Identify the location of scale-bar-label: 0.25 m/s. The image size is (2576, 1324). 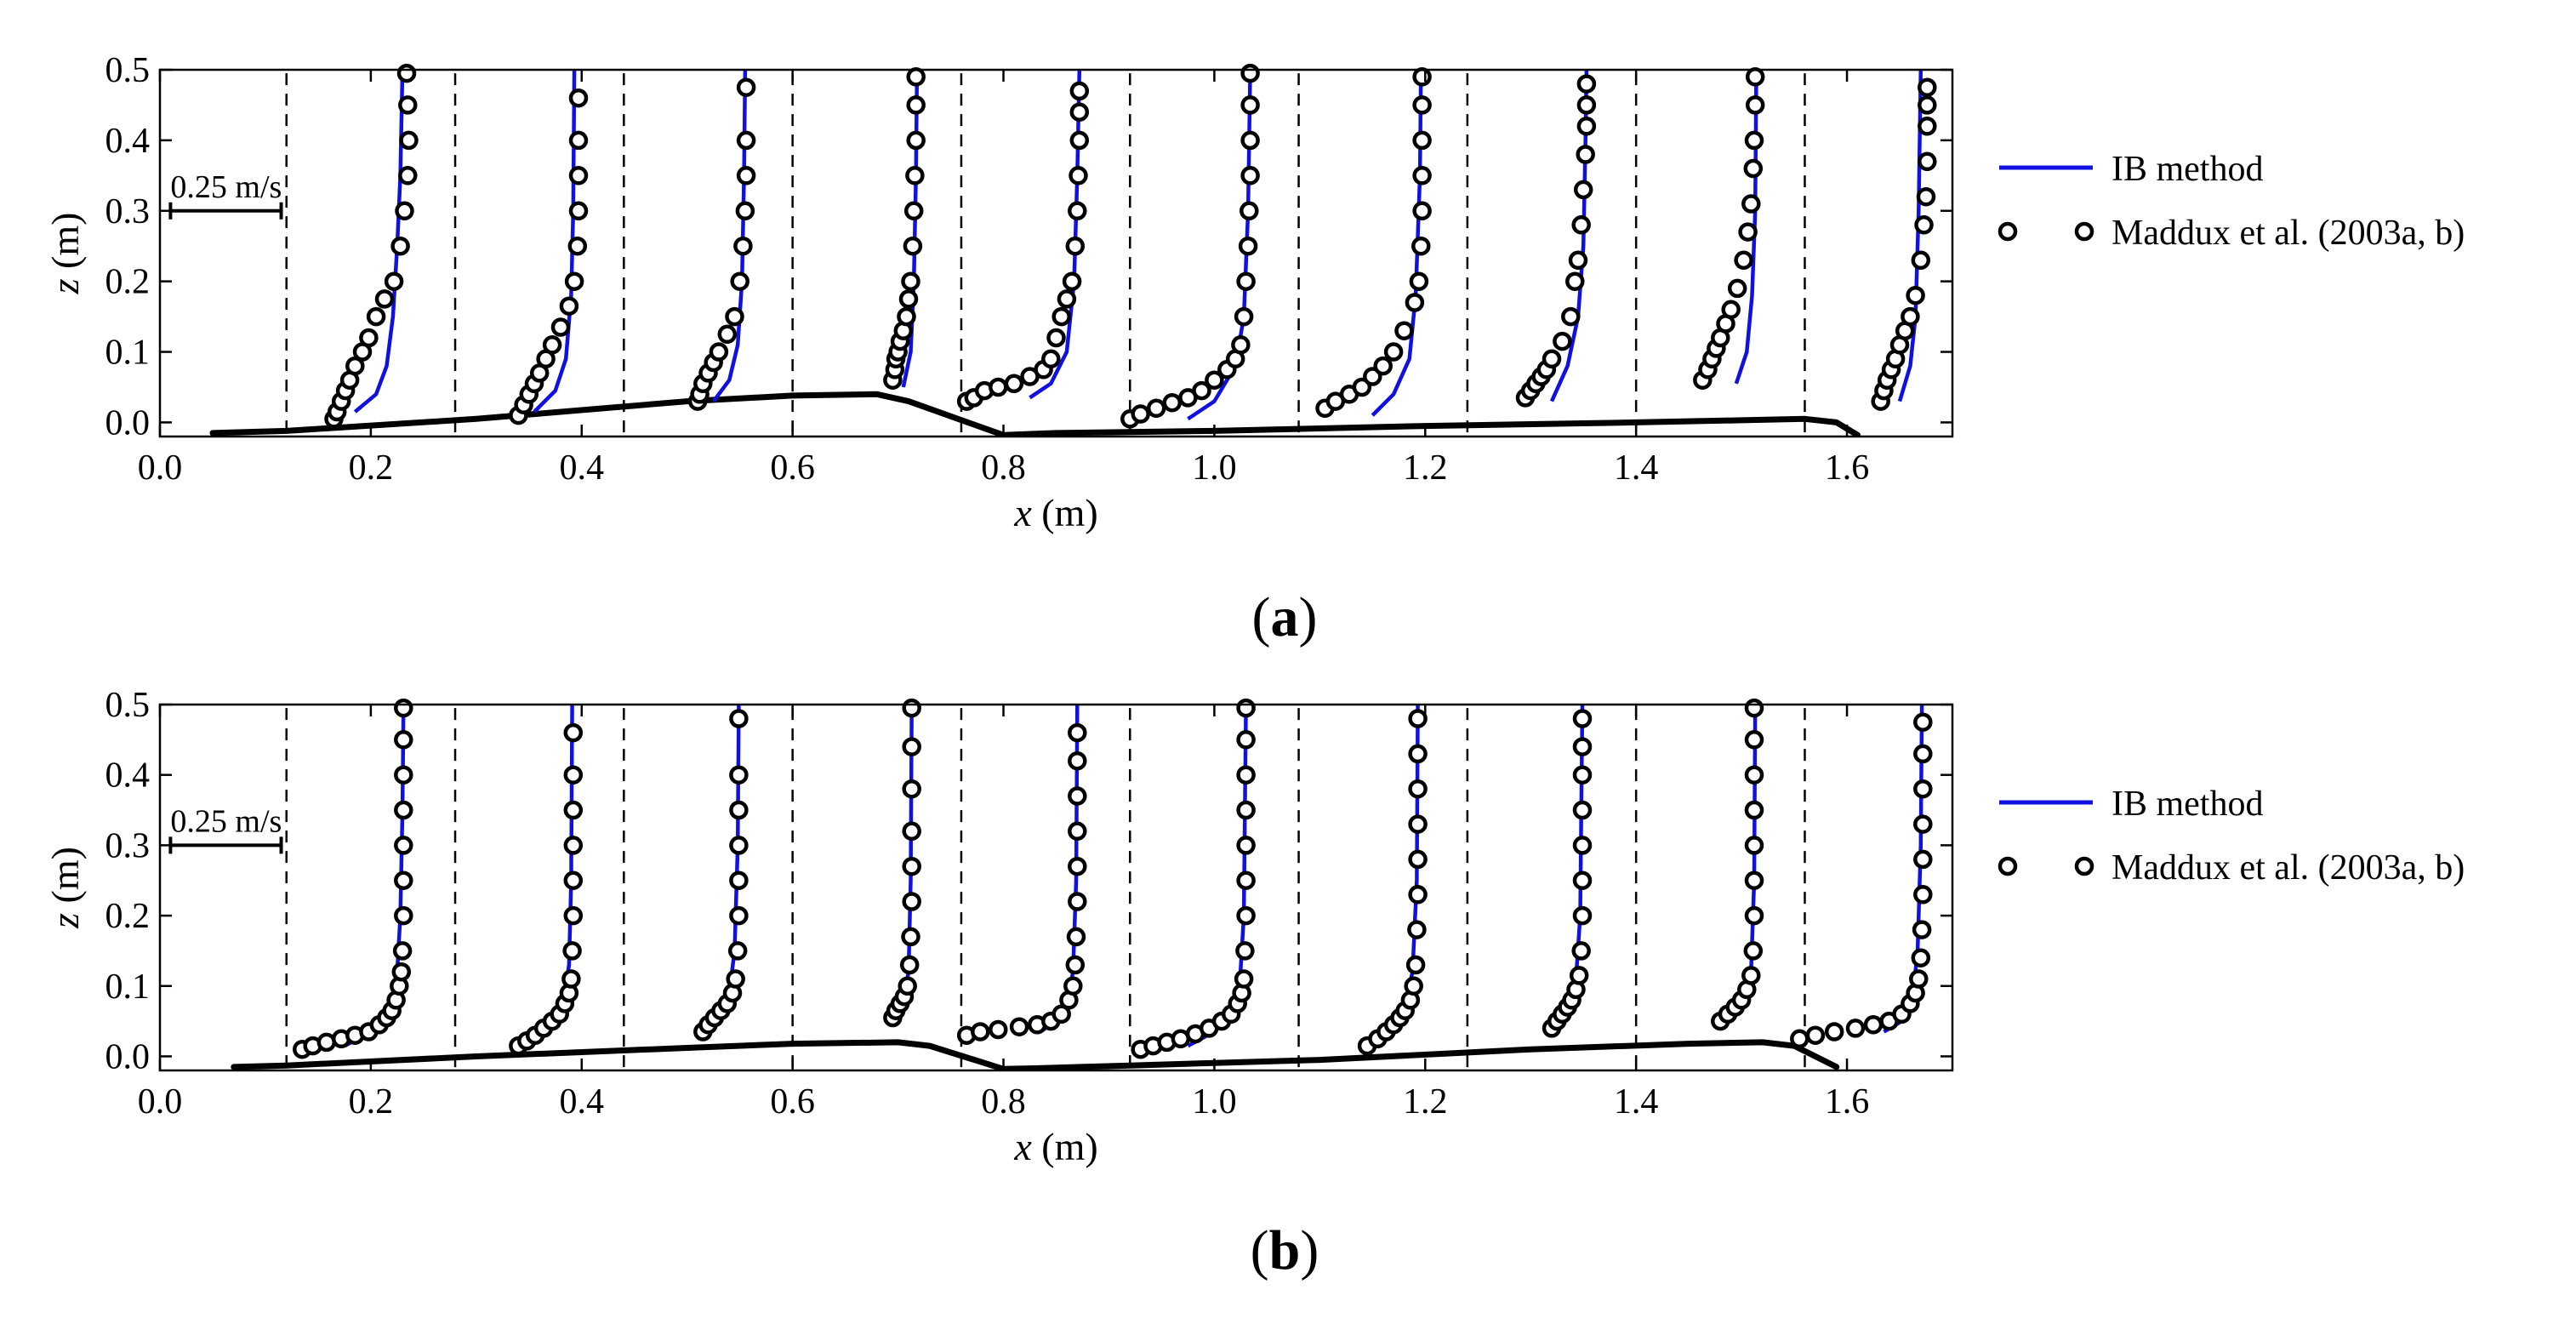
(226, 187).